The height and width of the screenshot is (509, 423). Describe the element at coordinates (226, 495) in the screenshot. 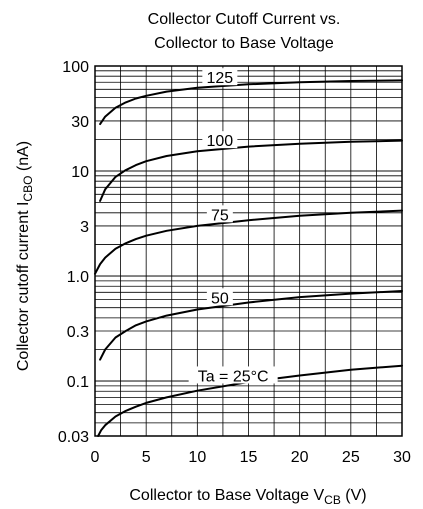

I see `x-axis-label-main: Collector to Base Voltage V` at that location.